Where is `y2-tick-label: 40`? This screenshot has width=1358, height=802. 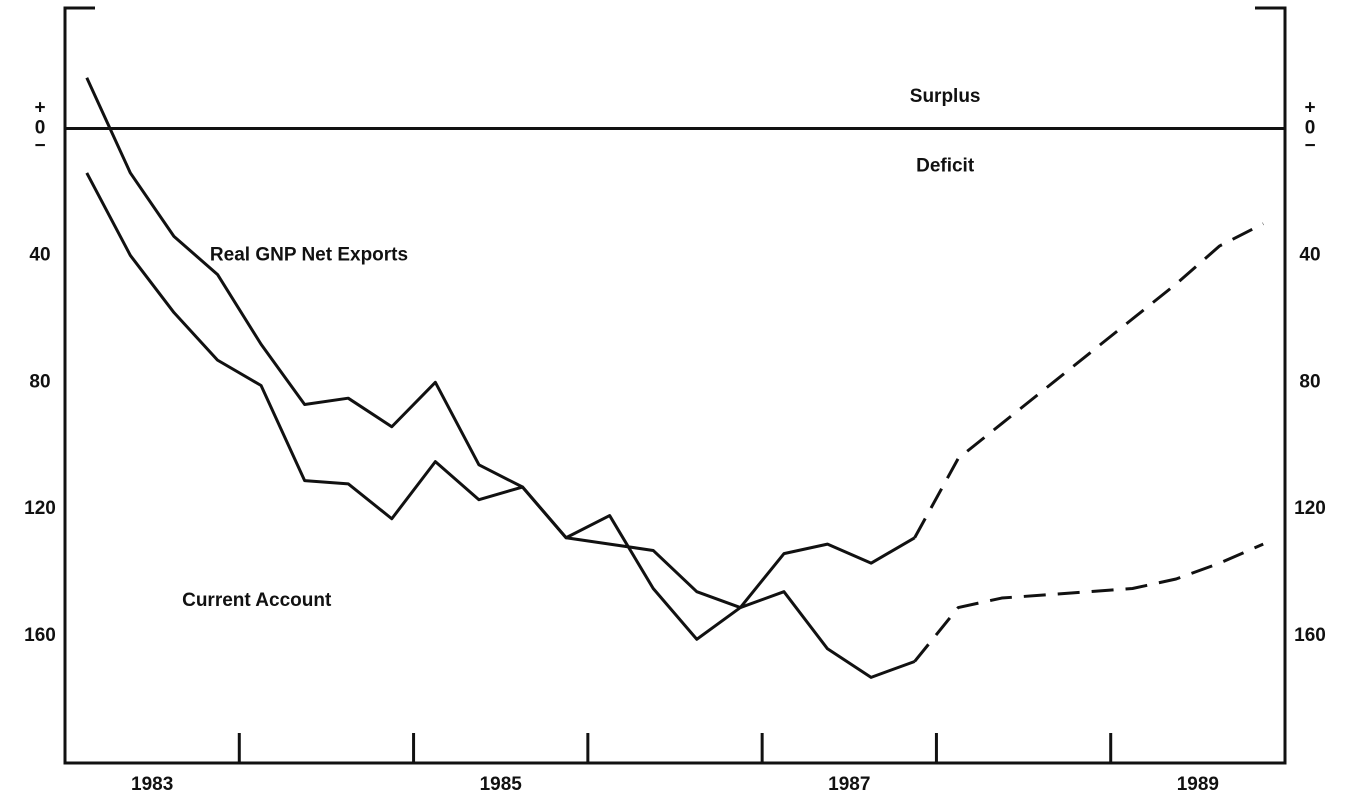 y2-tick-label: 40 is located at coordinates (1309, 254).